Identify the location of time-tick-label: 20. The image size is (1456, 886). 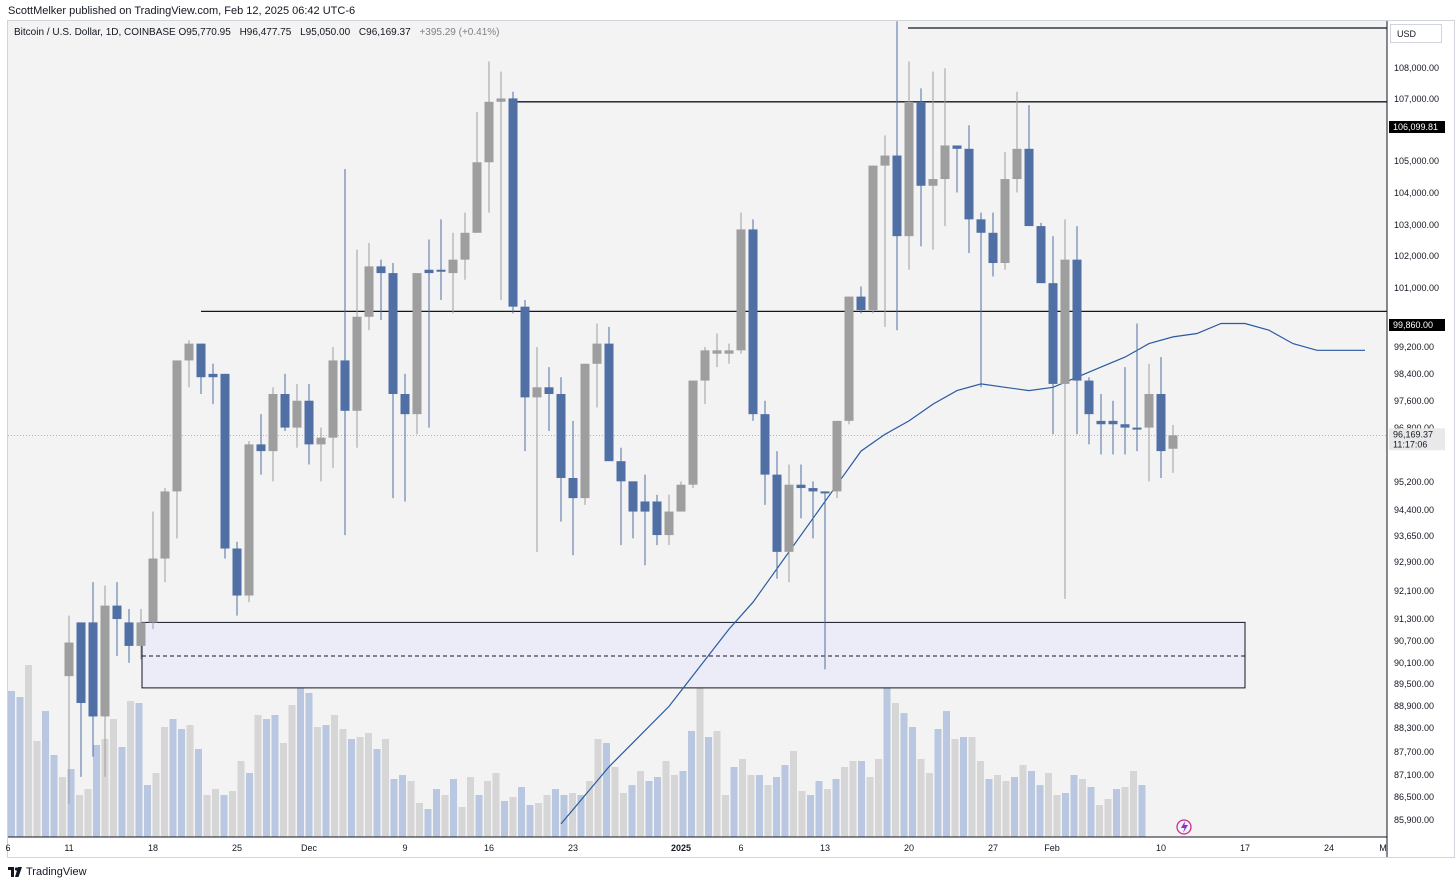
(909, 848).